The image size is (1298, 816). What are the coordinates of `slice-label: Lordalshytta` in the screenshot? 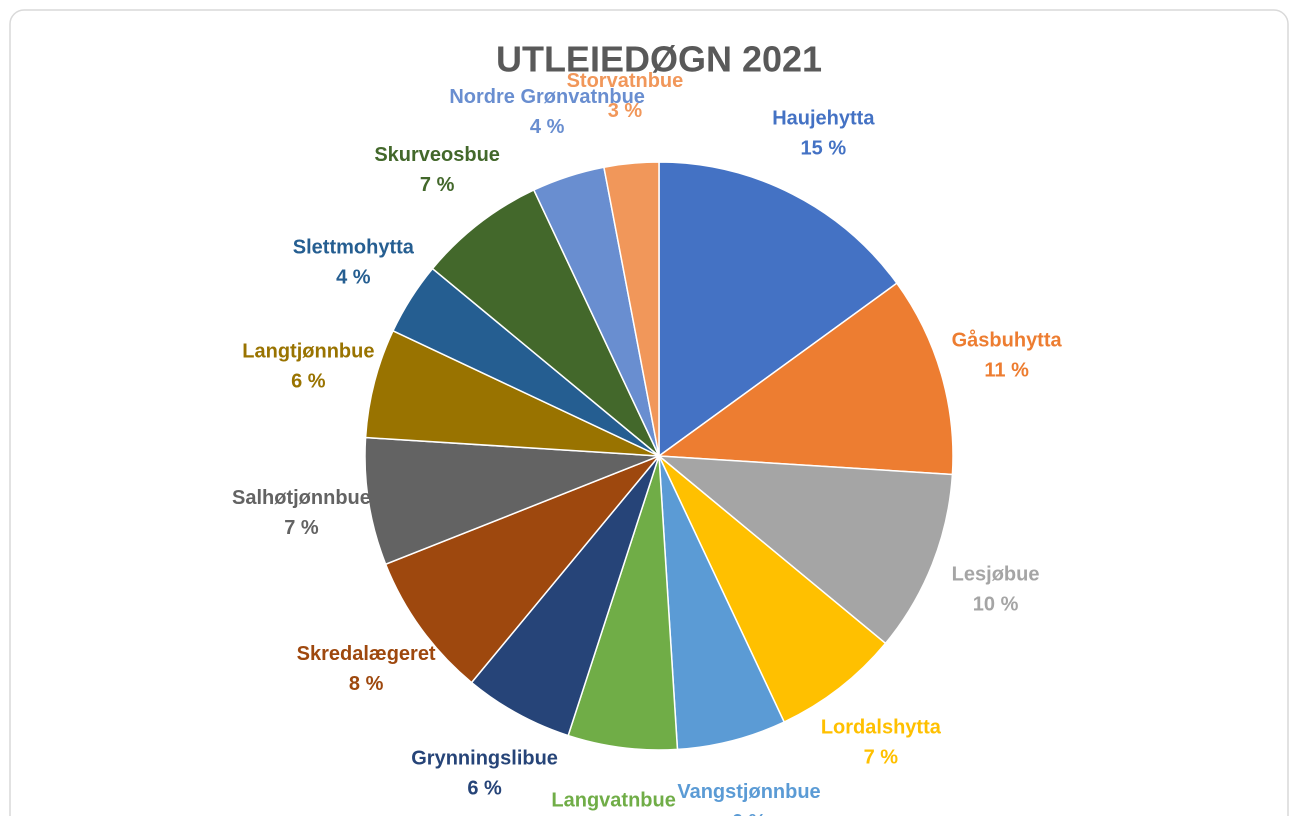 It's located at (881, 727).